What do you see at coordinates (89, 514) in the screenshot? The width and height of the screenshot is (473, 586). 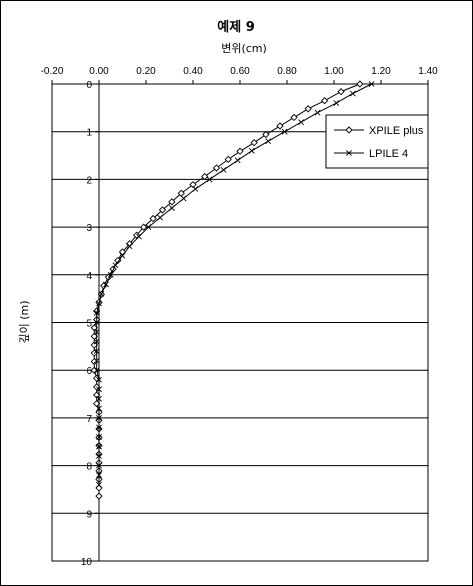 I see `y-tick-label: 9` at bounding box center [89, 514].